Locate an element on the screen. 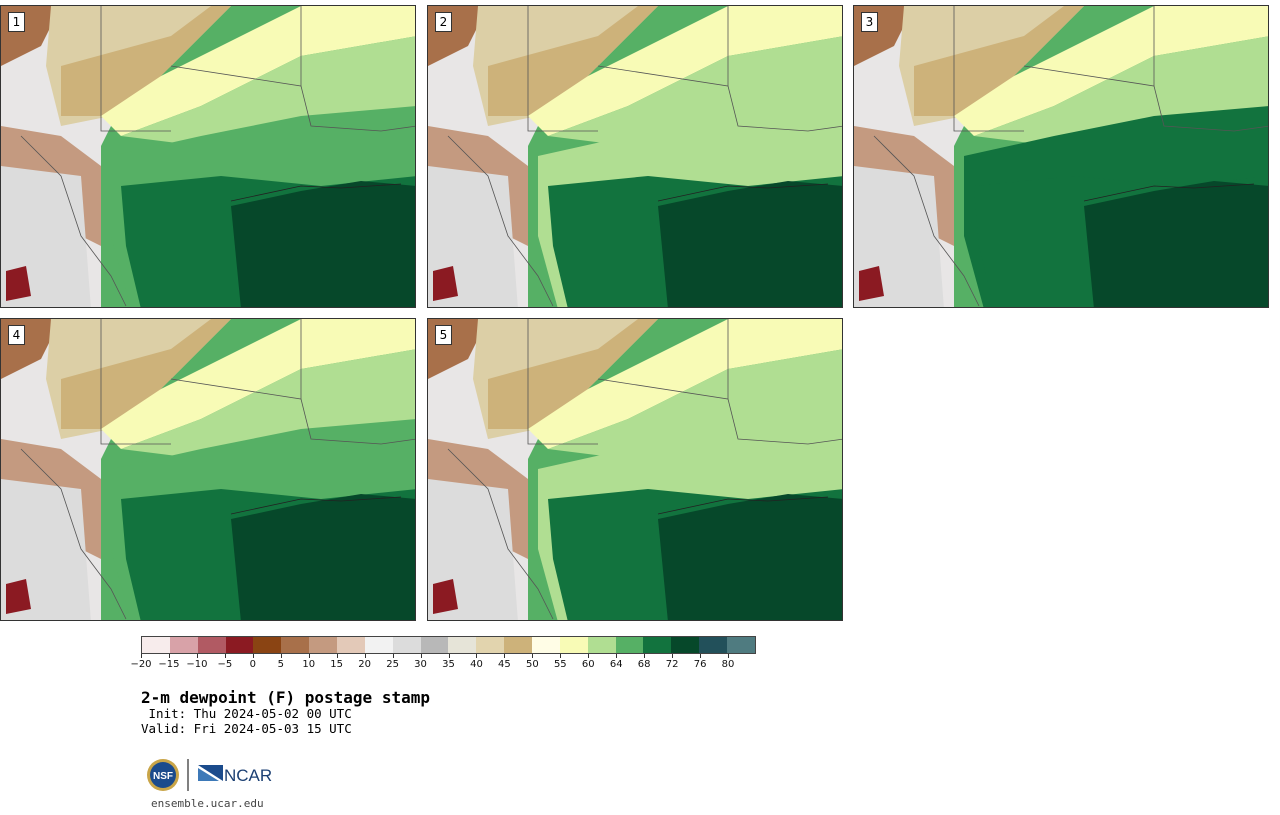 This screenshot has width=1280, height=815. colorbar-tick-label: 5 is located at coordinates (280, 664).